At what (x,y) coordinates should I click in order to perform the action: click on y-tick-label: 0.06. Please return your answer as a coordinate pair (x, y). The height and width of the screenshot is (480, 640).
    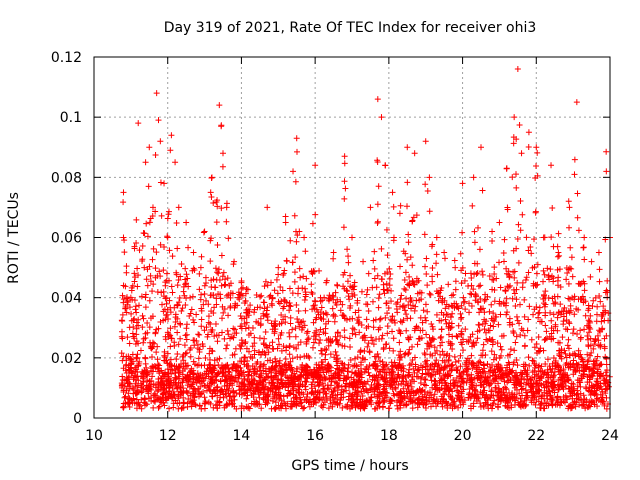
    Looking at the image, I should click on (66, 239).